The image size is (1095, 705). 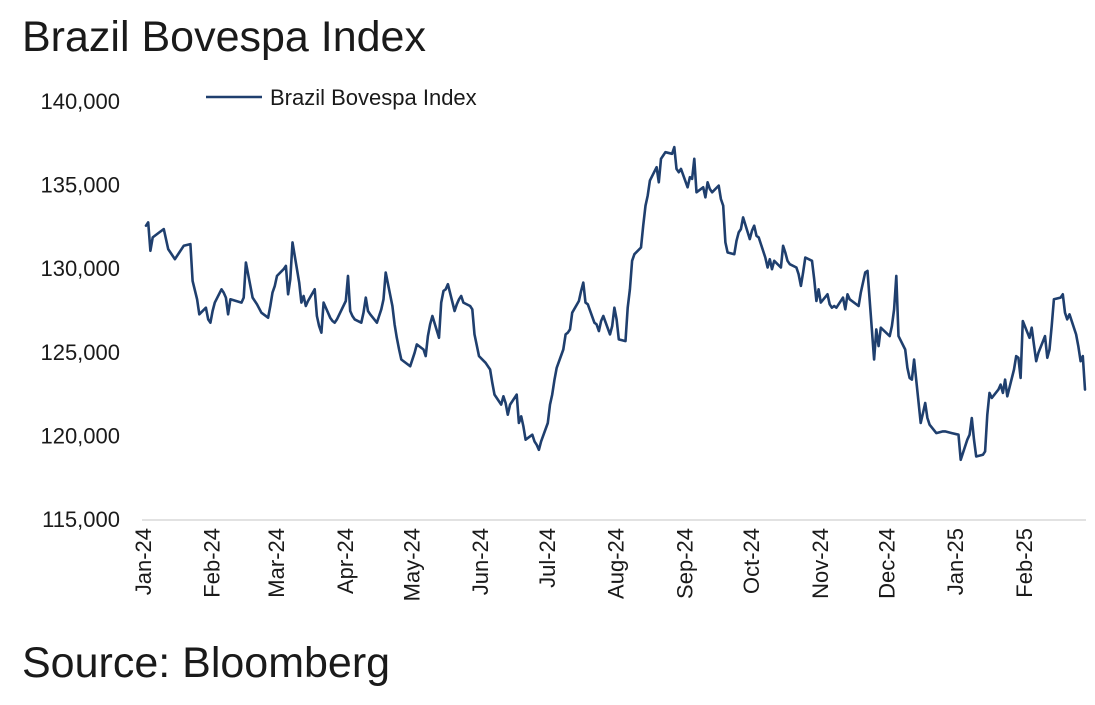 I want to click on y-tick-label: 120,000, so click(x=80, y=435).